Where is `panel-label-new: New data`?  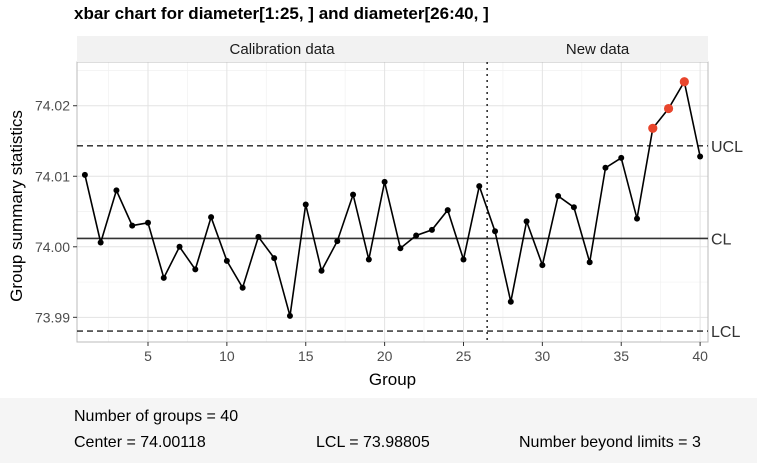 panel-label-new: New data is located at coordinates (598, 49).